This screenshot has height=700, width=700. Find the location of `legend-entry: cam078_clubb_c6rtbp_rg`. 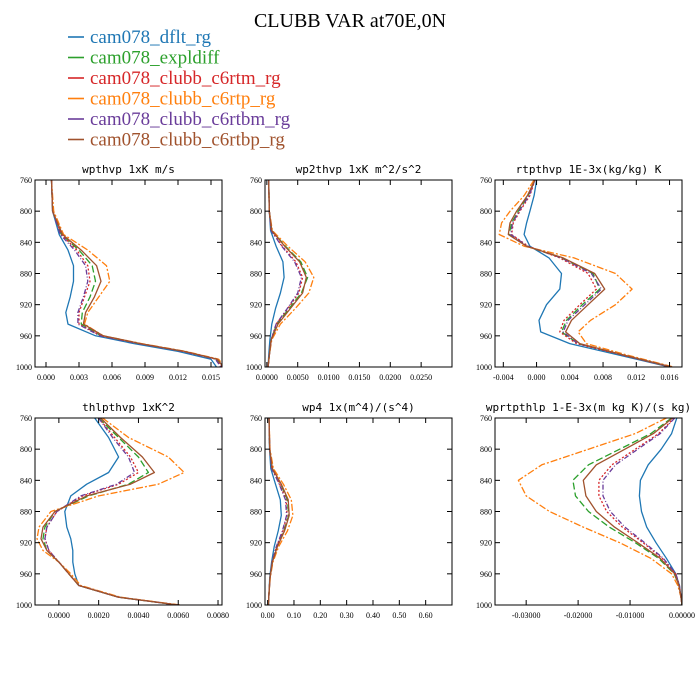

legend-entry: cam078_clubb_c6rtbp_rg is located at coordinates (176, 140).